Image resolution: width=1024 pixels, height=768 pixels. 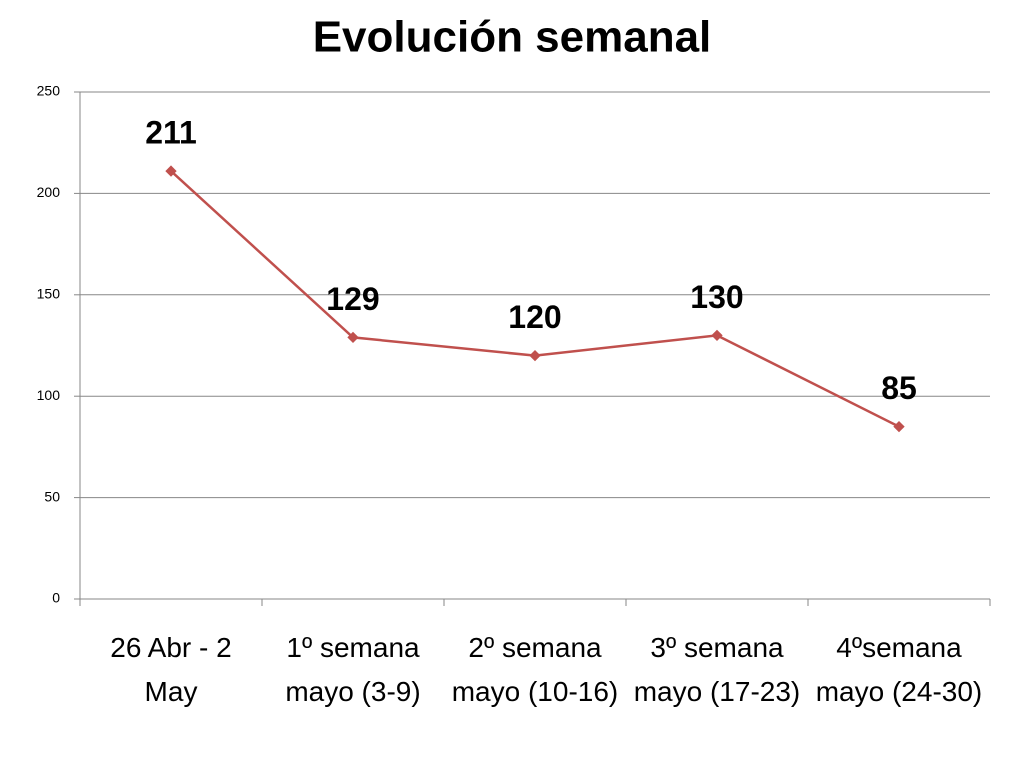 I want to click on y-tick-label: 250, so click(x=49, y=91).